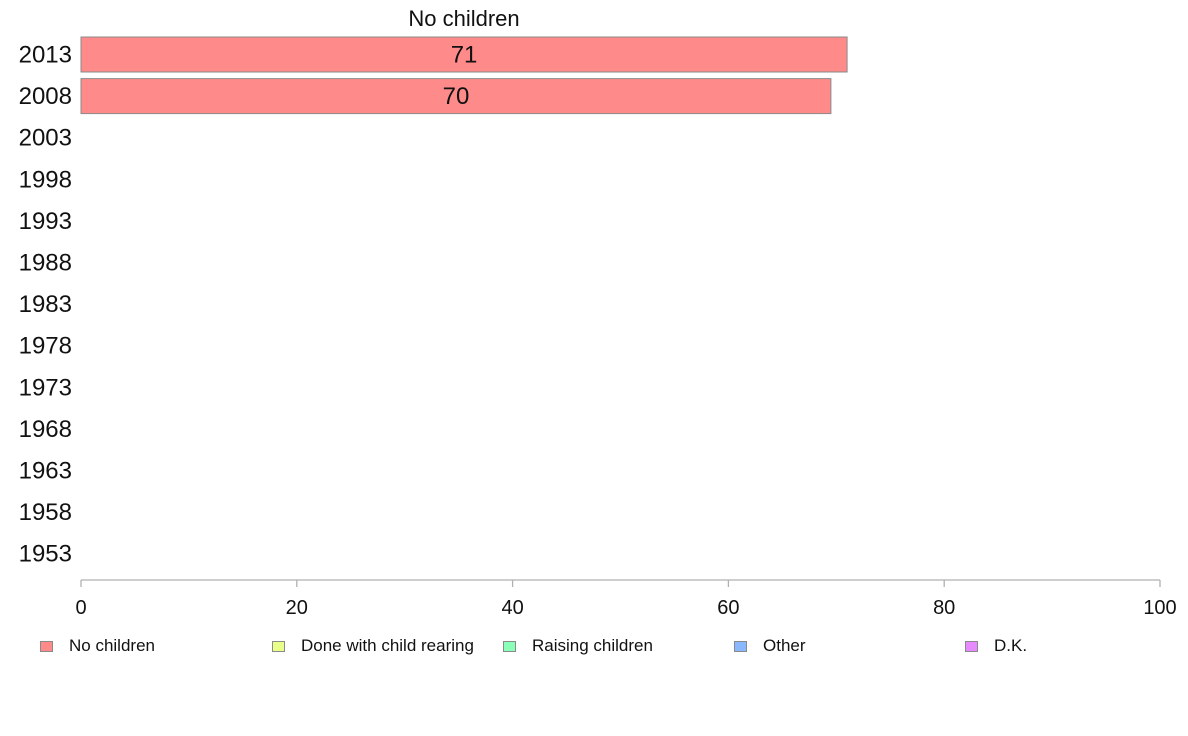 The width and height of the screenshot is (1188, 736). I want to click on y-tick-label-1988: 1988, so click(45, 263).